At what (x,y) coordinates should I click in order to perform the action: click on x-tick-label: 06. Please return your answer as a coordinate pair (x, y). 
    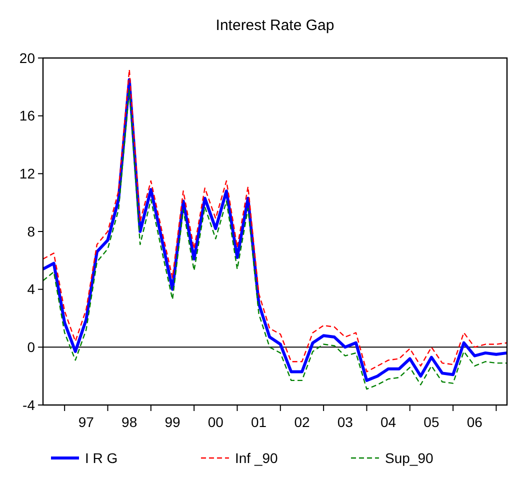
    Looking at the image, I should click on (474, 422).